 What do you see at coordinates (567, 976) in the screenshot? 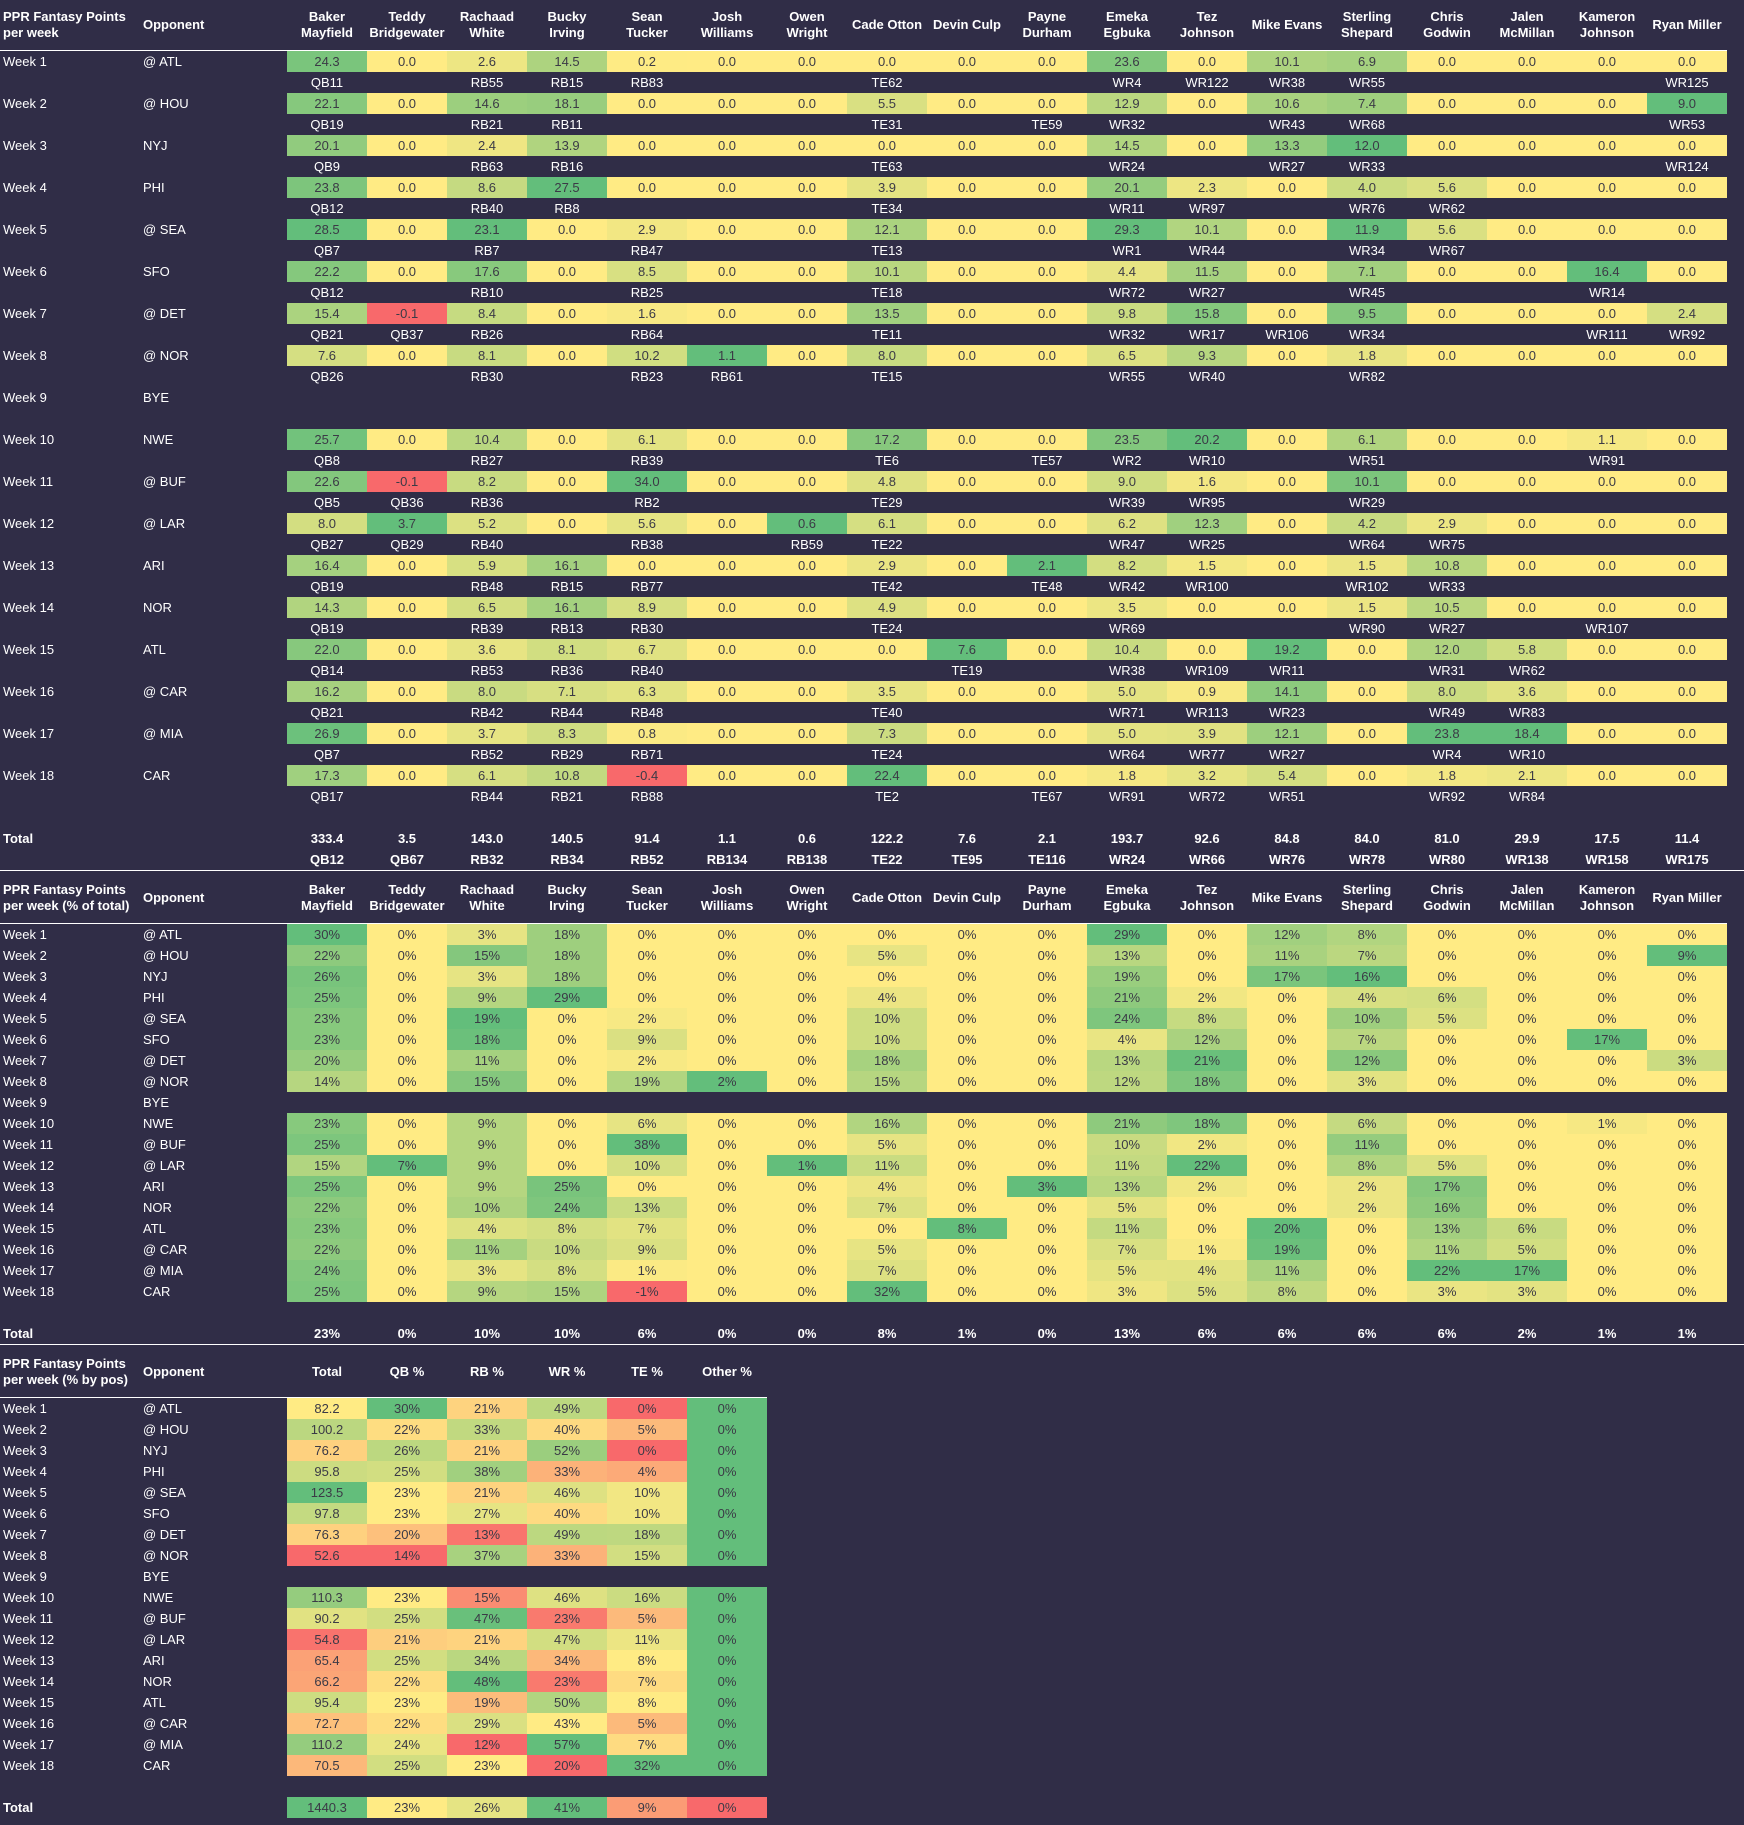
I see `percent-cell: 18%` at bounding box center [567, 976].